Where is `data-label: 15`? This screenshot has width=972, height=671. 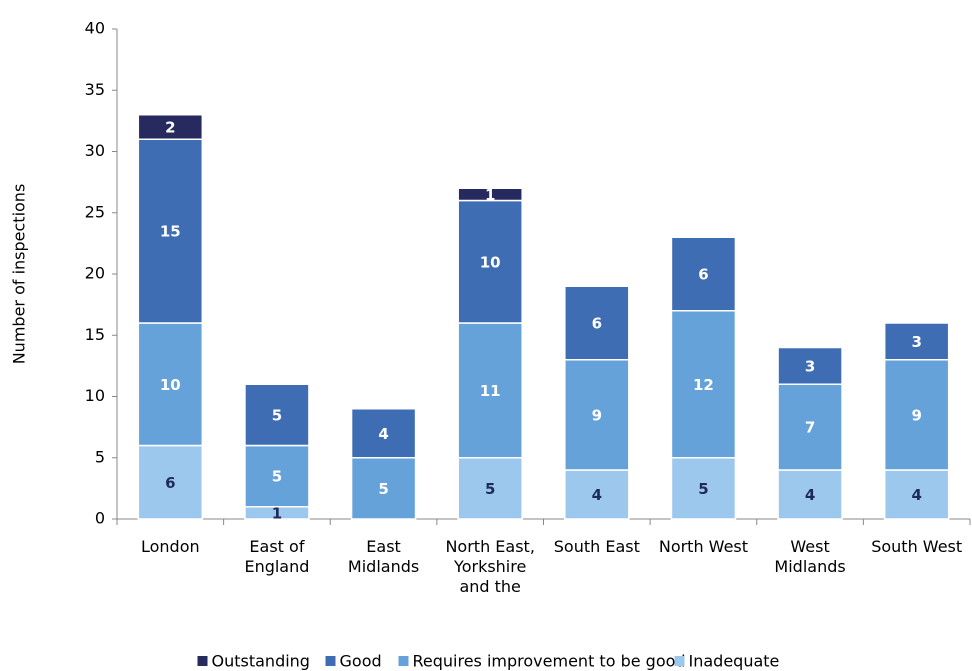 data-label: 15 is located at coordinates (170, 232).